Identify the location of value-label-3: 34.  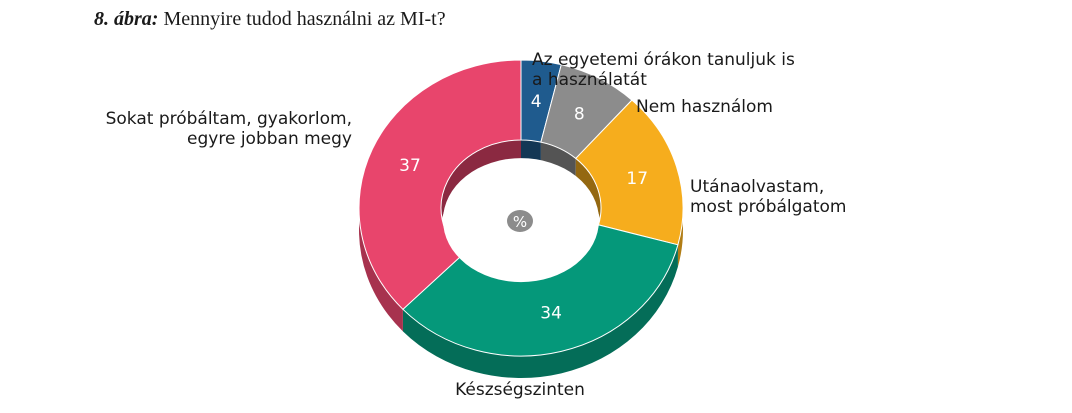
(551, 314).